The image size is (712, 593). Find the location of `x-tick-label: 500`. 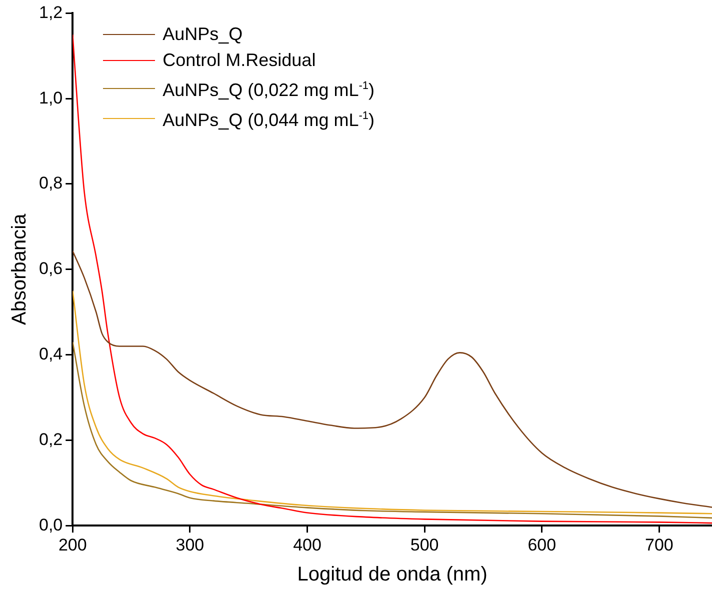

x-tick-label: 500 is located at coordinates (424, 544).